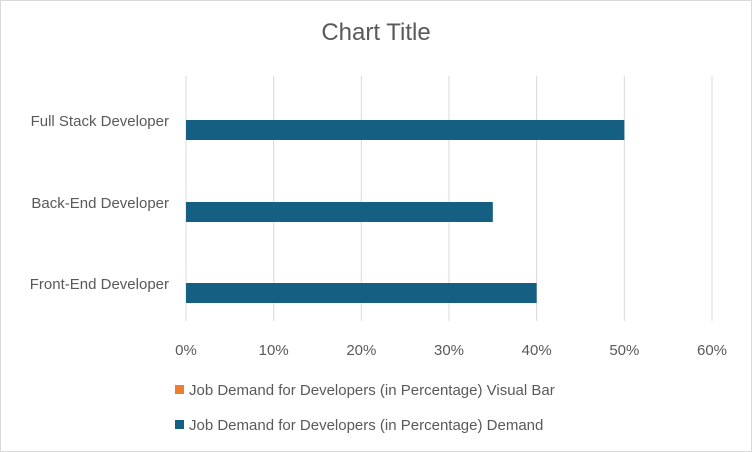 The image size is (752, 452). What do you see at coordinates (449, 350) in the screenshot?
I see `x-tick-label: 30%` at bounding box center [449, 350].